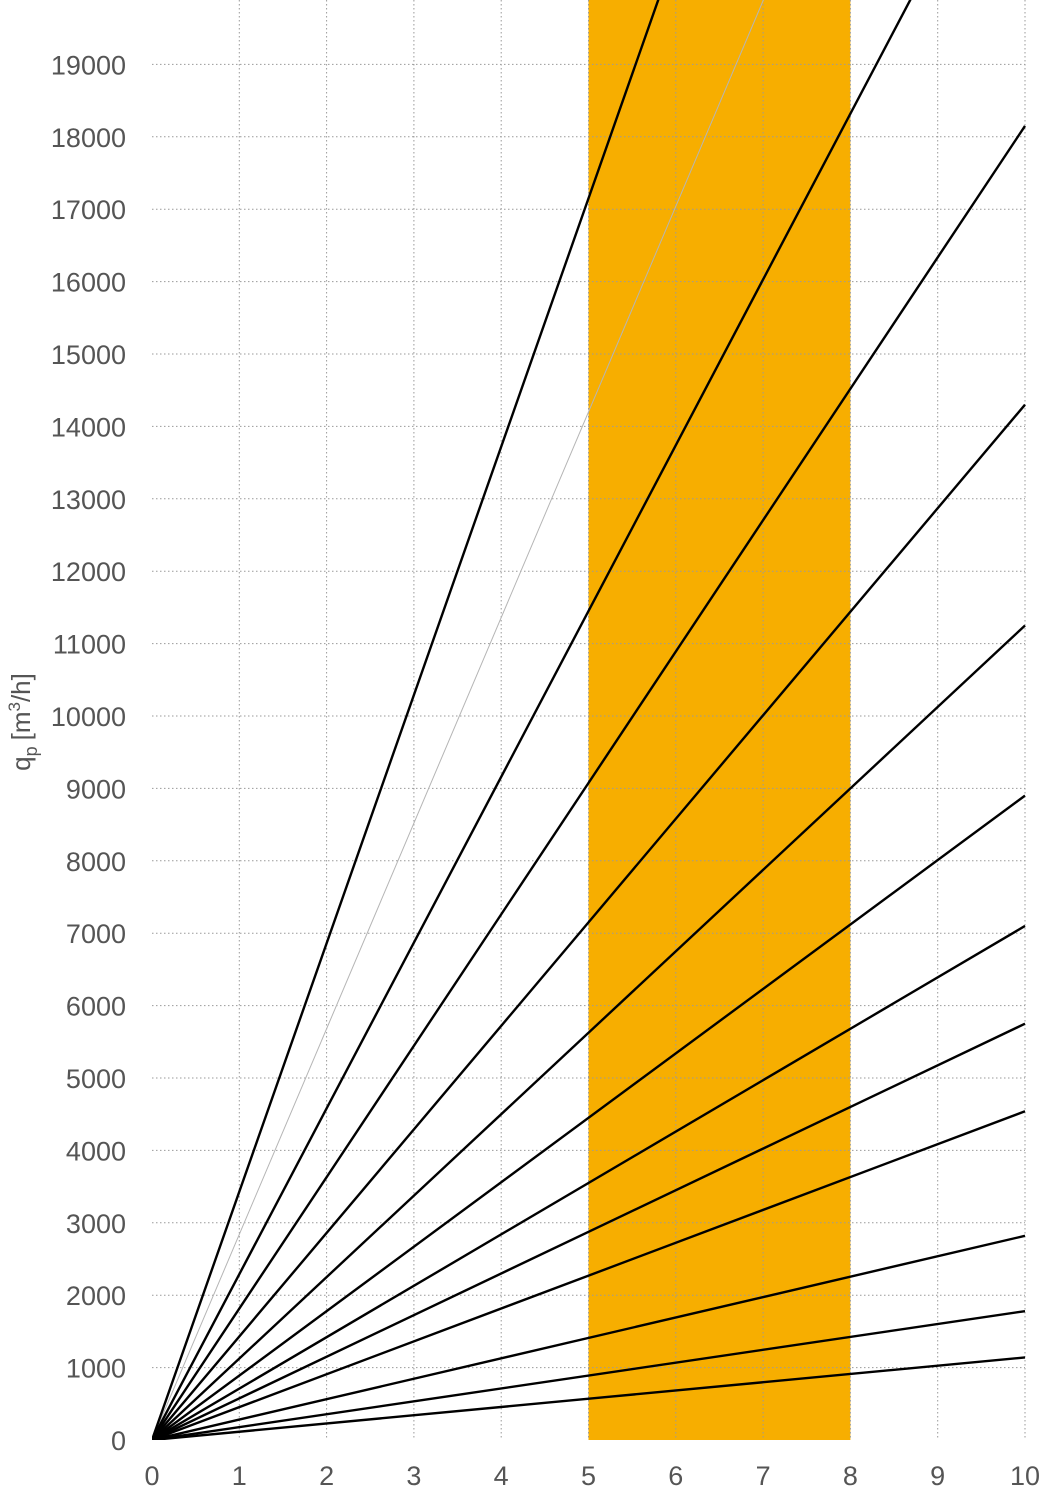  Describe the element at coordinates (31, 751) in the screenshot. I see `y-axis-title-subscript: p` at that location.